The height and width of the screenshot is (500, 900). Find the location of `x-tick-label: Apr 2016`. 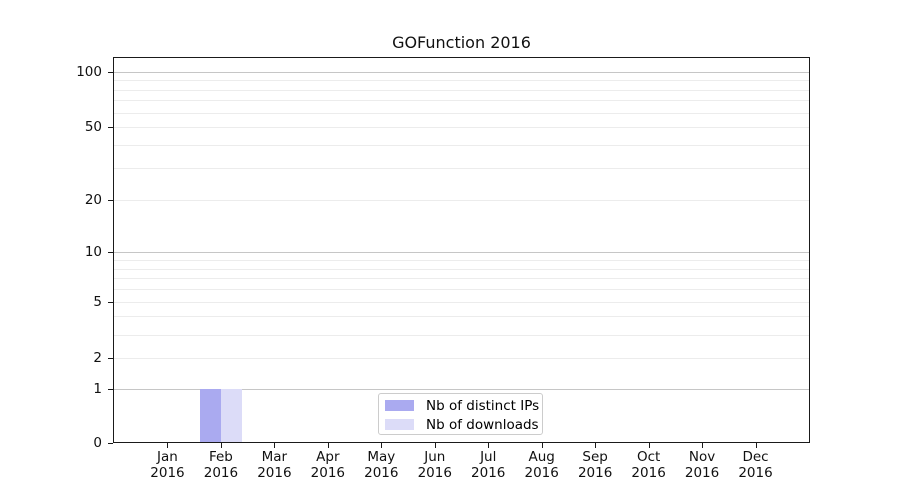

x-tick-label: Apr 2016 is located at coordinates (328, 465).